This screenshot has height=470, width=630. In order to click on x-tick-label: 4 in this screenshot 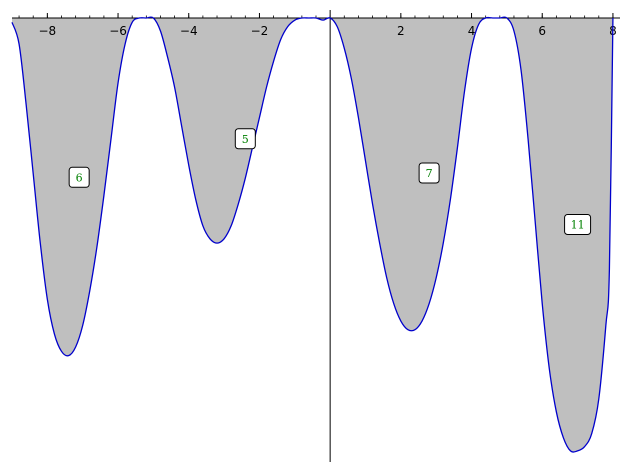, I will do `click(472, 31)`.